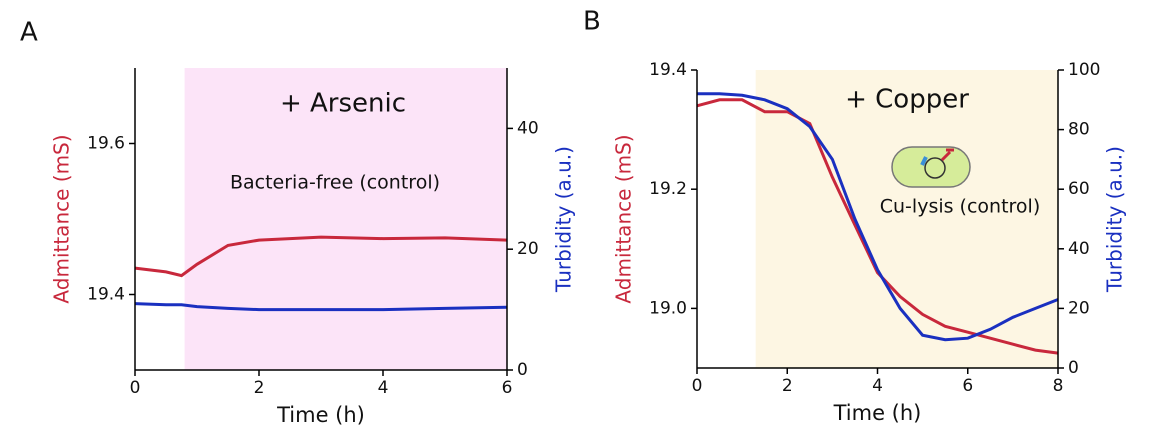  Describe the element at coordinates (1079, 130) in the screenshot. I see `y2-tick-label: 80` at that location.